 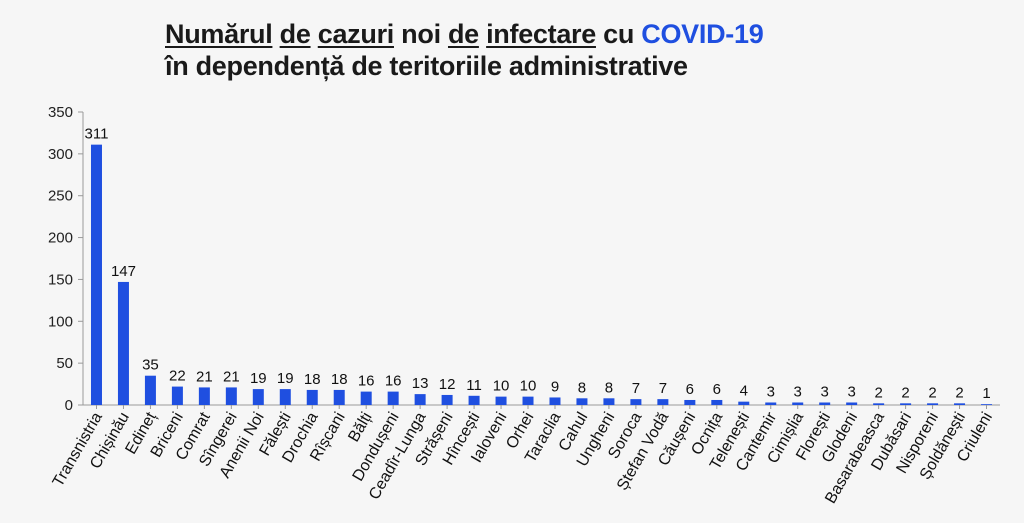 I want to click on y-tick-label: 0, so click(x=69, y=405).